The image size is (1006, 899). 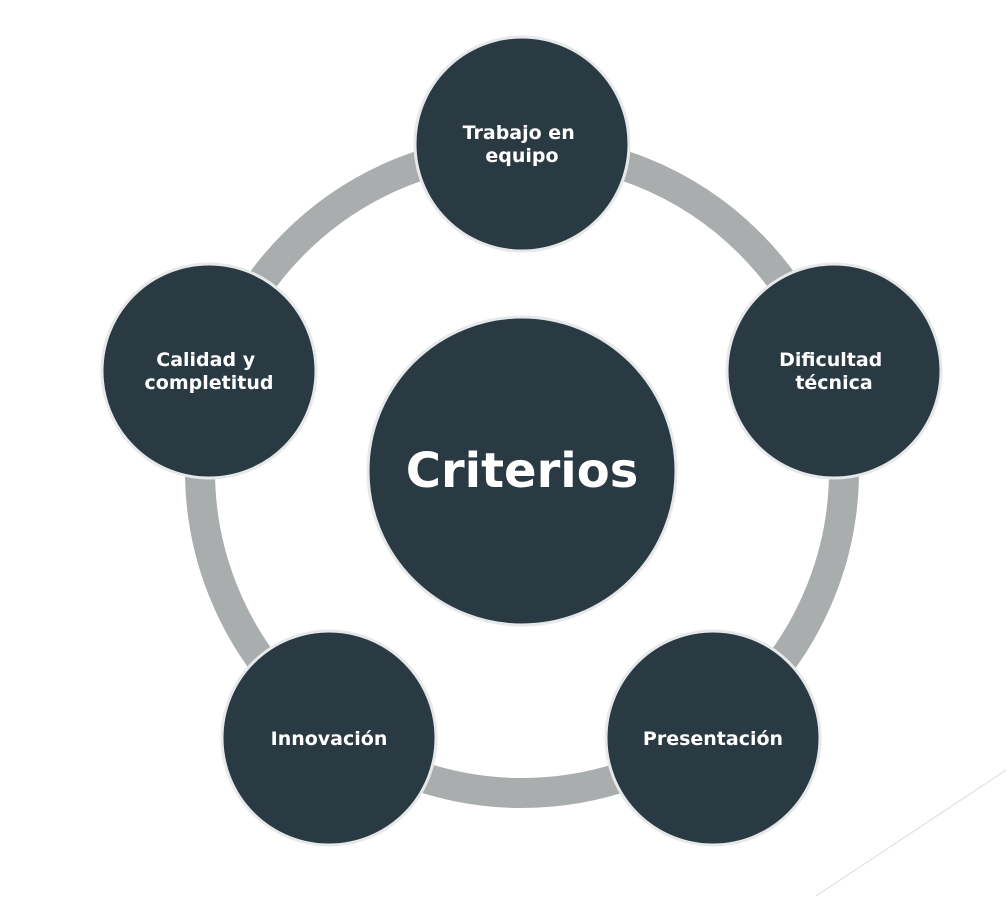 I want to click on node-label: Trabajo en equipo, so click(x=522, y=144).